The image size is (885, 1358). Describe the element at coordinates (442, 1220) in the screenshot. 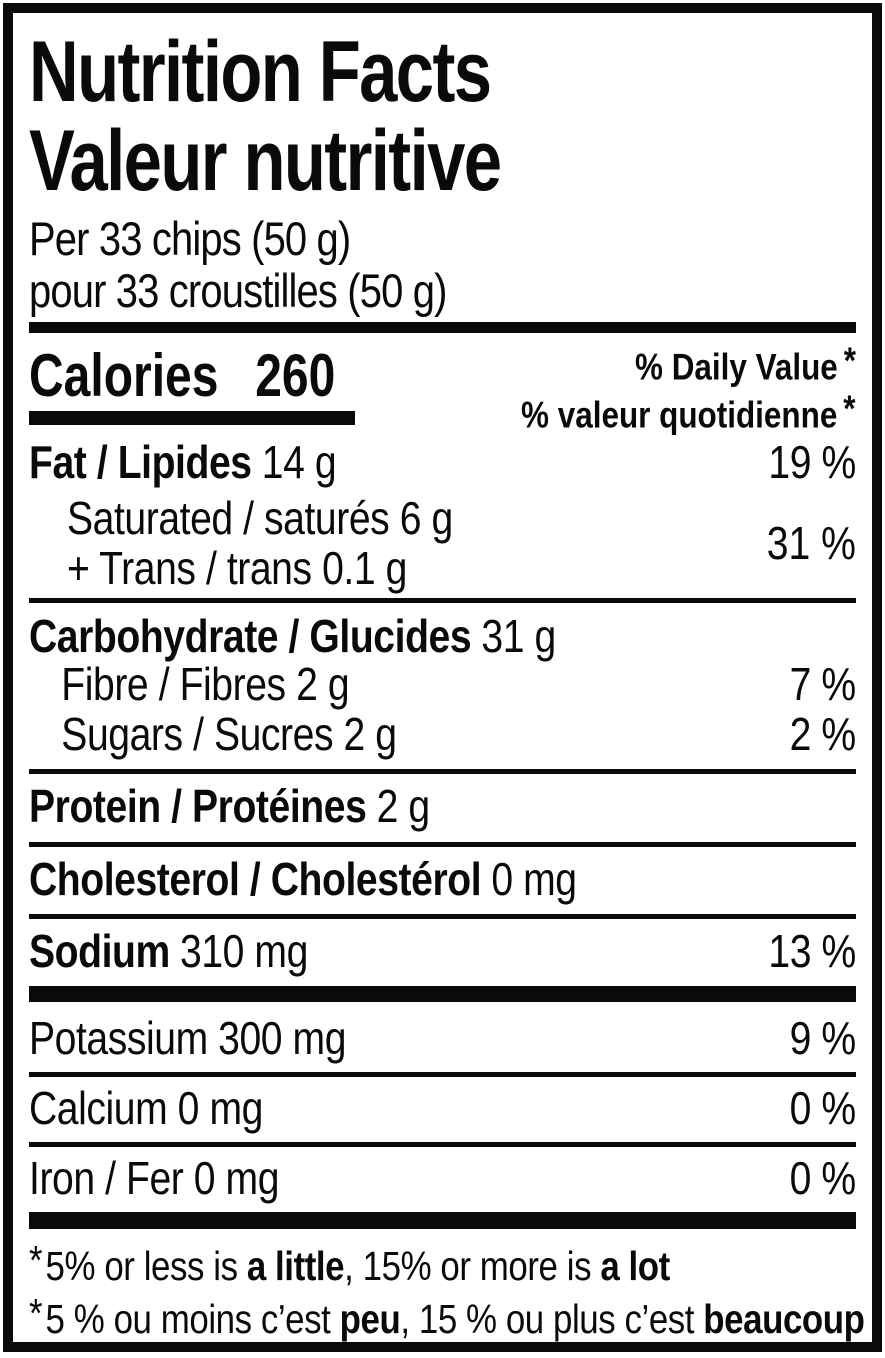

I see `divider-bottom-bar` at that location.